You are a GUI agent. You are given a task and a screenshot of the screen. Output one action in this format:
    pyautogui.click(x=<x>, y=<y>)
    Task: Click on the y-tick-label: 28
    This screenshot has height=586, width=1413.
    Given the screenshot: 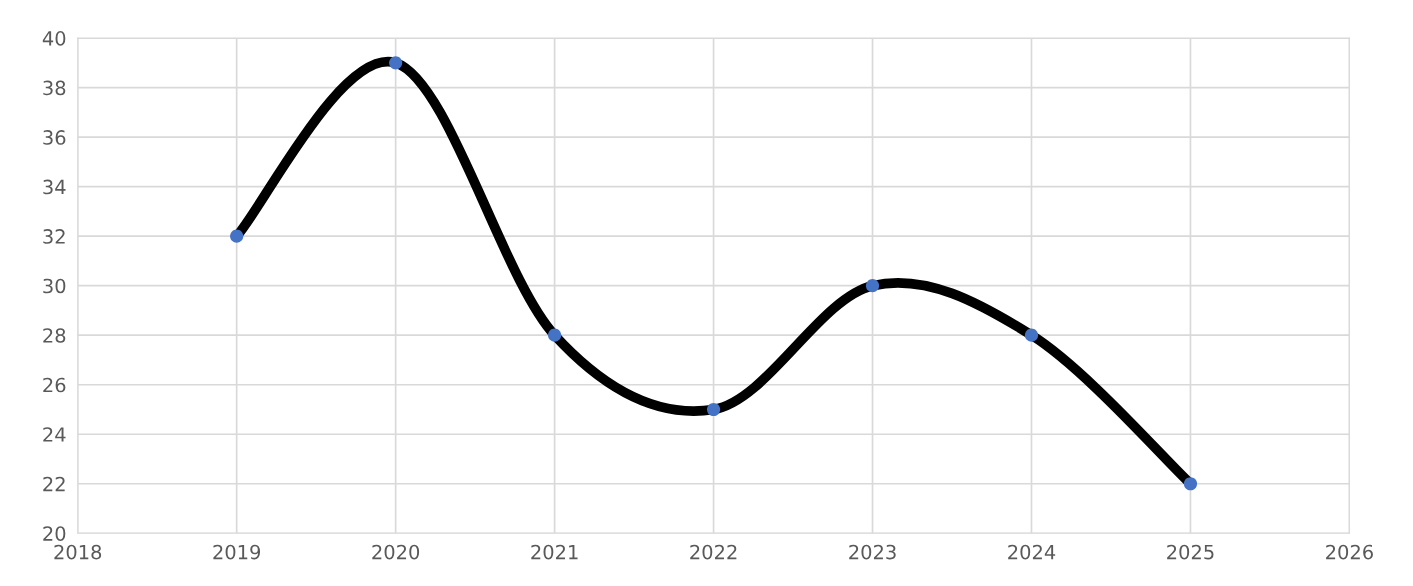 What is the action you would take?
    pyautogui.click(x=54, y=335)
    